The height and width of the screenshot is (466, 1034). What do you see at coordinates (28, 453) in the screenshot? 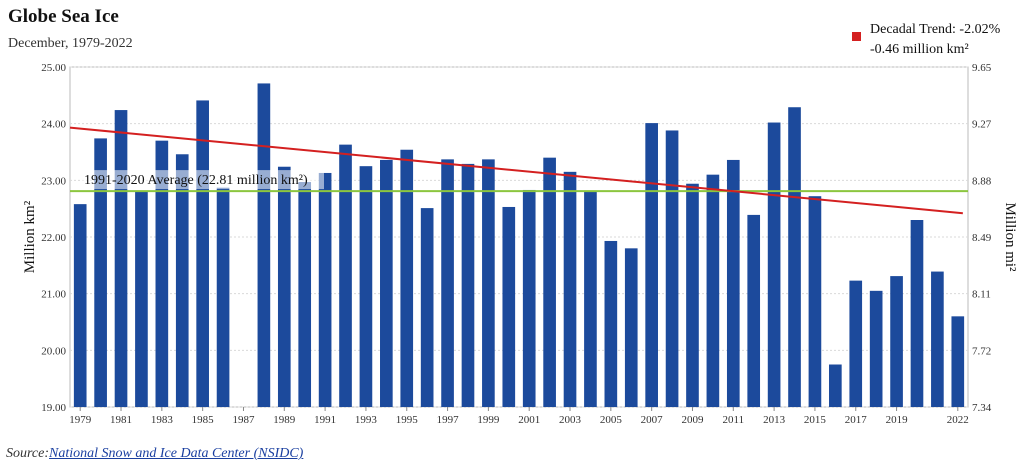
I see `source-prefix: Source:` at bounding box center [28, 453].